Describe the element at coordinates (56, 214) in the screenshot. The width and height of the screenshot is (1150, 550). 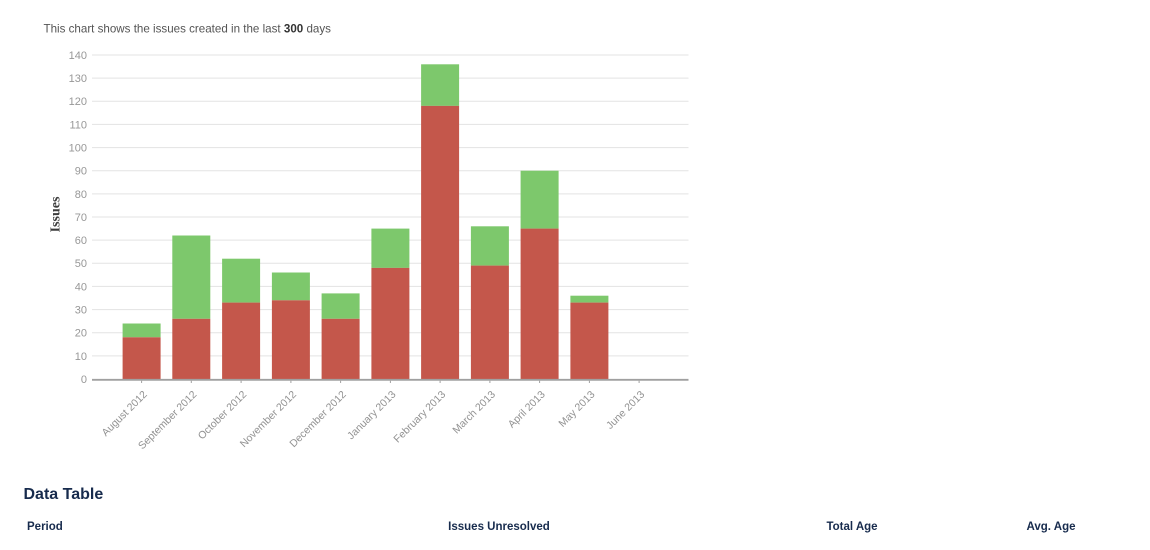
I see `svg-text: Issues` at that location.